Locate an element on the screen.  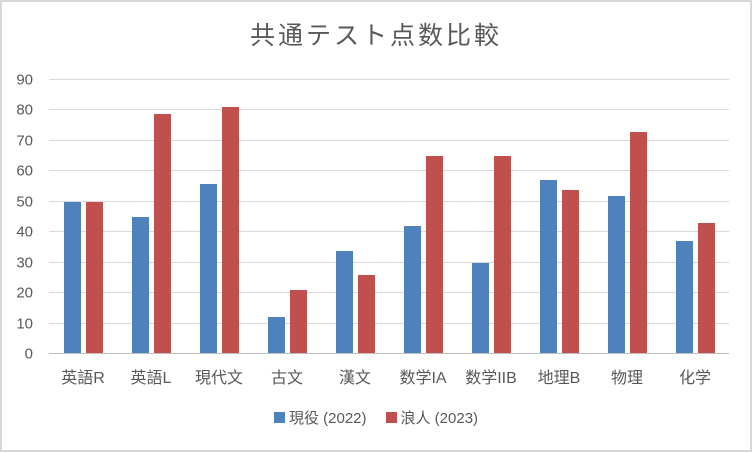
legend-item-series1: 現役 (2022) is located at coordinates (320, 417).